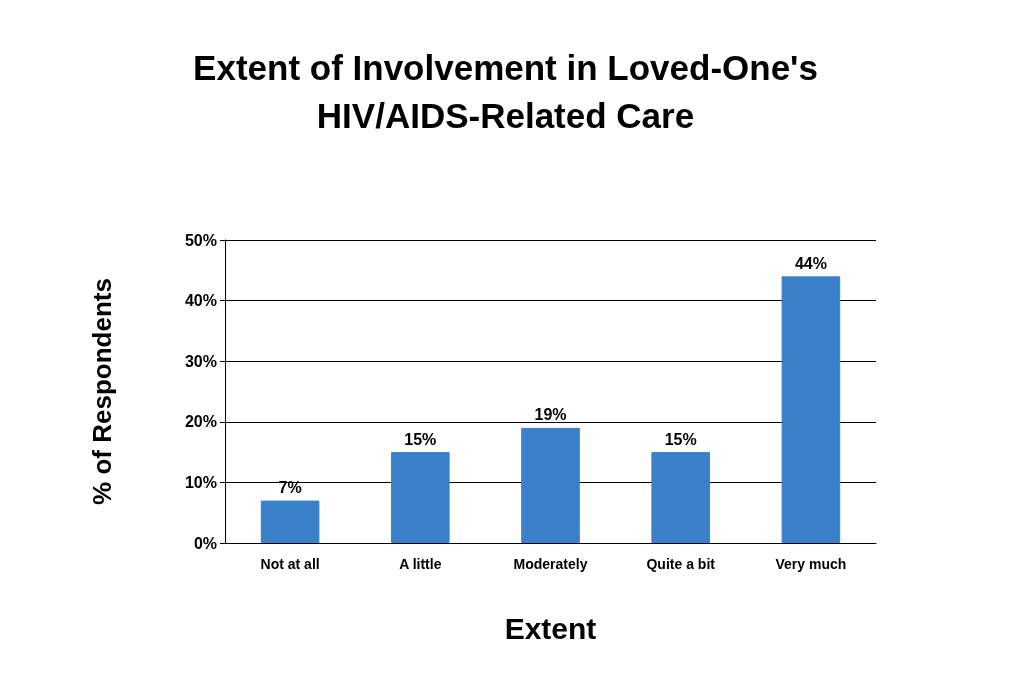  What do you see at coordinates (200, 240) in the screenshot?
I see `y-tick-label: 50%` at bounding box center [200, 240].